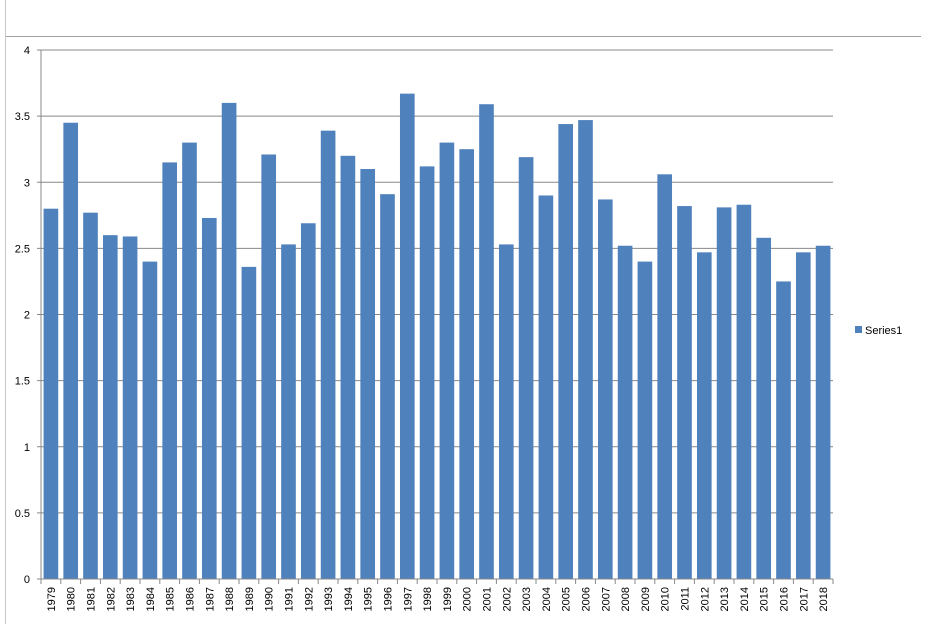 Image resolution: width=927 pixels, height=624 pixels. What do you see at coordinates (645, 420) in the screenshot?
I see `bar-2009` at bounding box center [645, 420].